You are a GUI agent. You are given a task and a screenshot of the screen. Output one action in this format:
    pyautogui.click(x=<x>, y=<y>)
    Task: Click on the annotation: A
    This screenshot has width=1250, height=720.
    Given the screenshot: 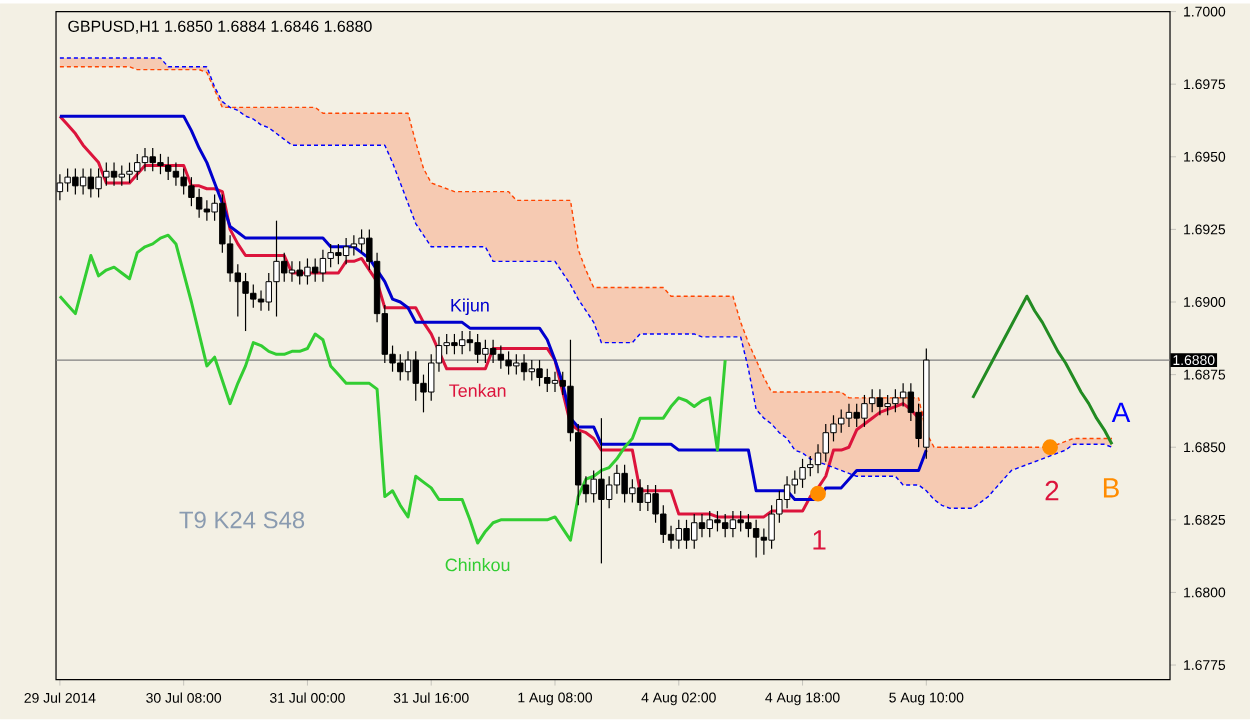 What is the action you would take?
    pyautogui.click(x=1121, y=413)
    